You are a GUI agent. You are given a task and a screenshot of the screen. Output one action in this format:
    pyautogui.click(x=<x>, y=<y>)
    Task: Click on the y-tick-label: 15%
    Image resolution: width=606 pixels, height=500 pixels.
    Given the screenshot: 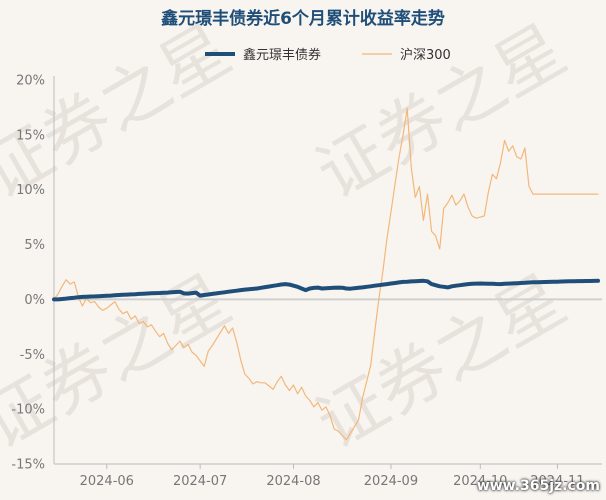 What is the action you would take?
    pyautogui.click(x=30, y=135)
    